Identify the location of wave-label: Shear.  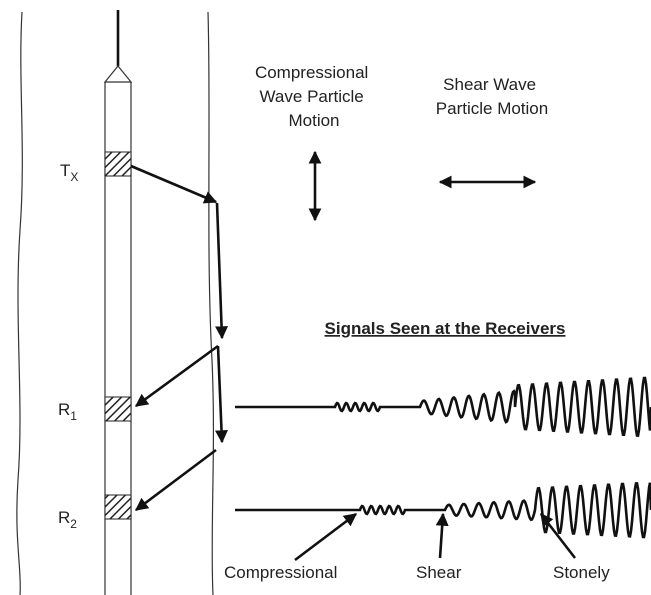
(439, 572).